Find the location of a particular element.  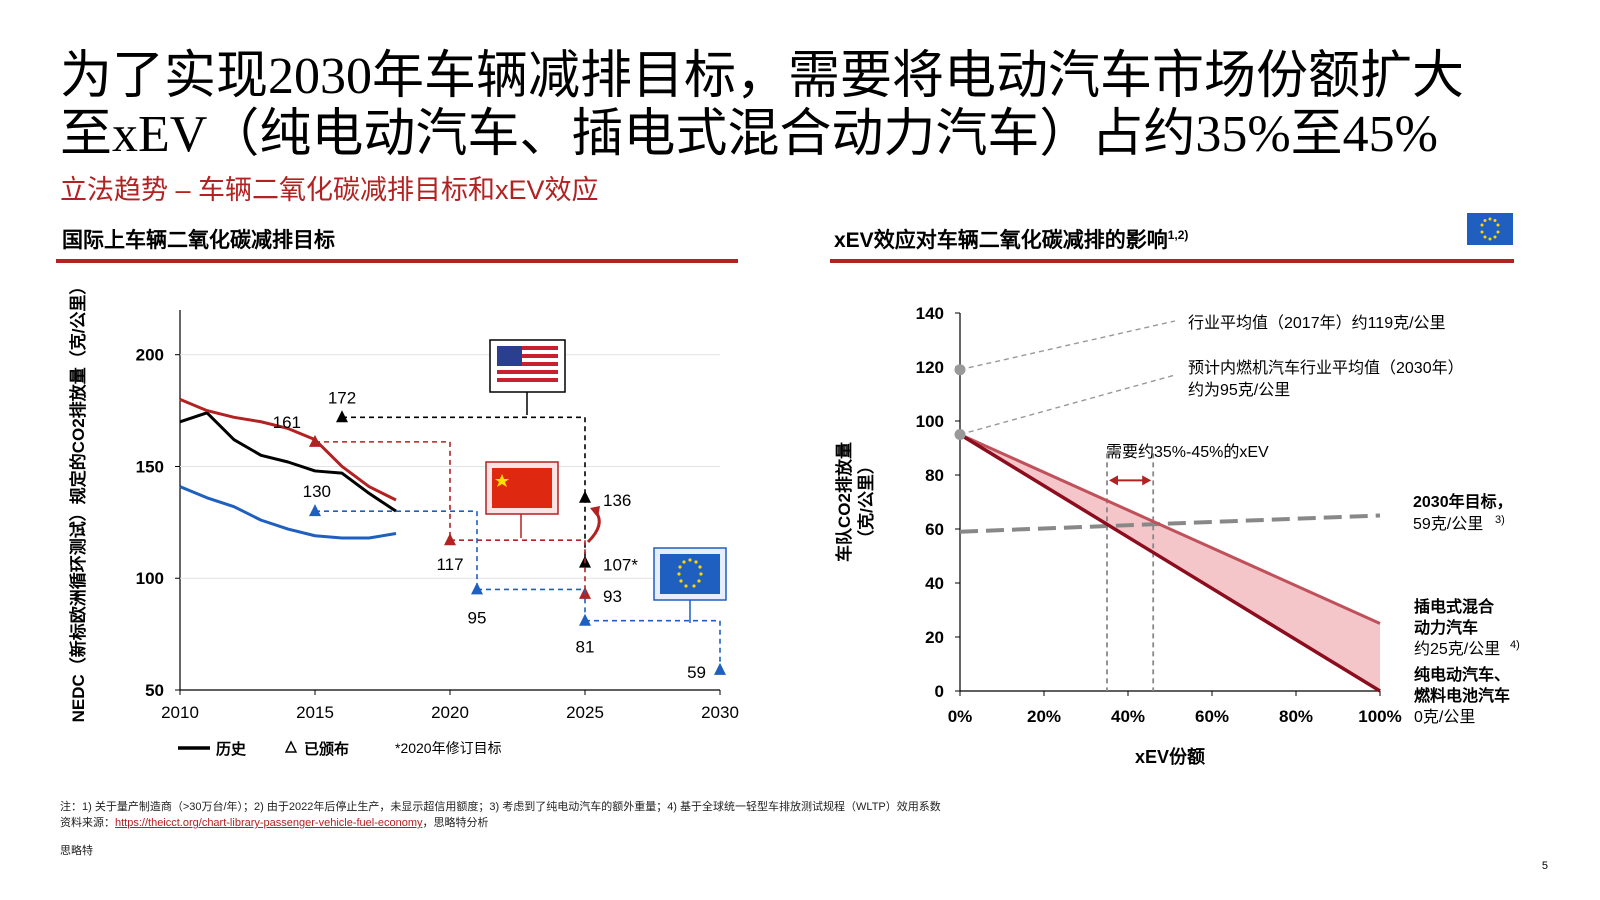

target-label: 93 is located at coordinates (612, 596).